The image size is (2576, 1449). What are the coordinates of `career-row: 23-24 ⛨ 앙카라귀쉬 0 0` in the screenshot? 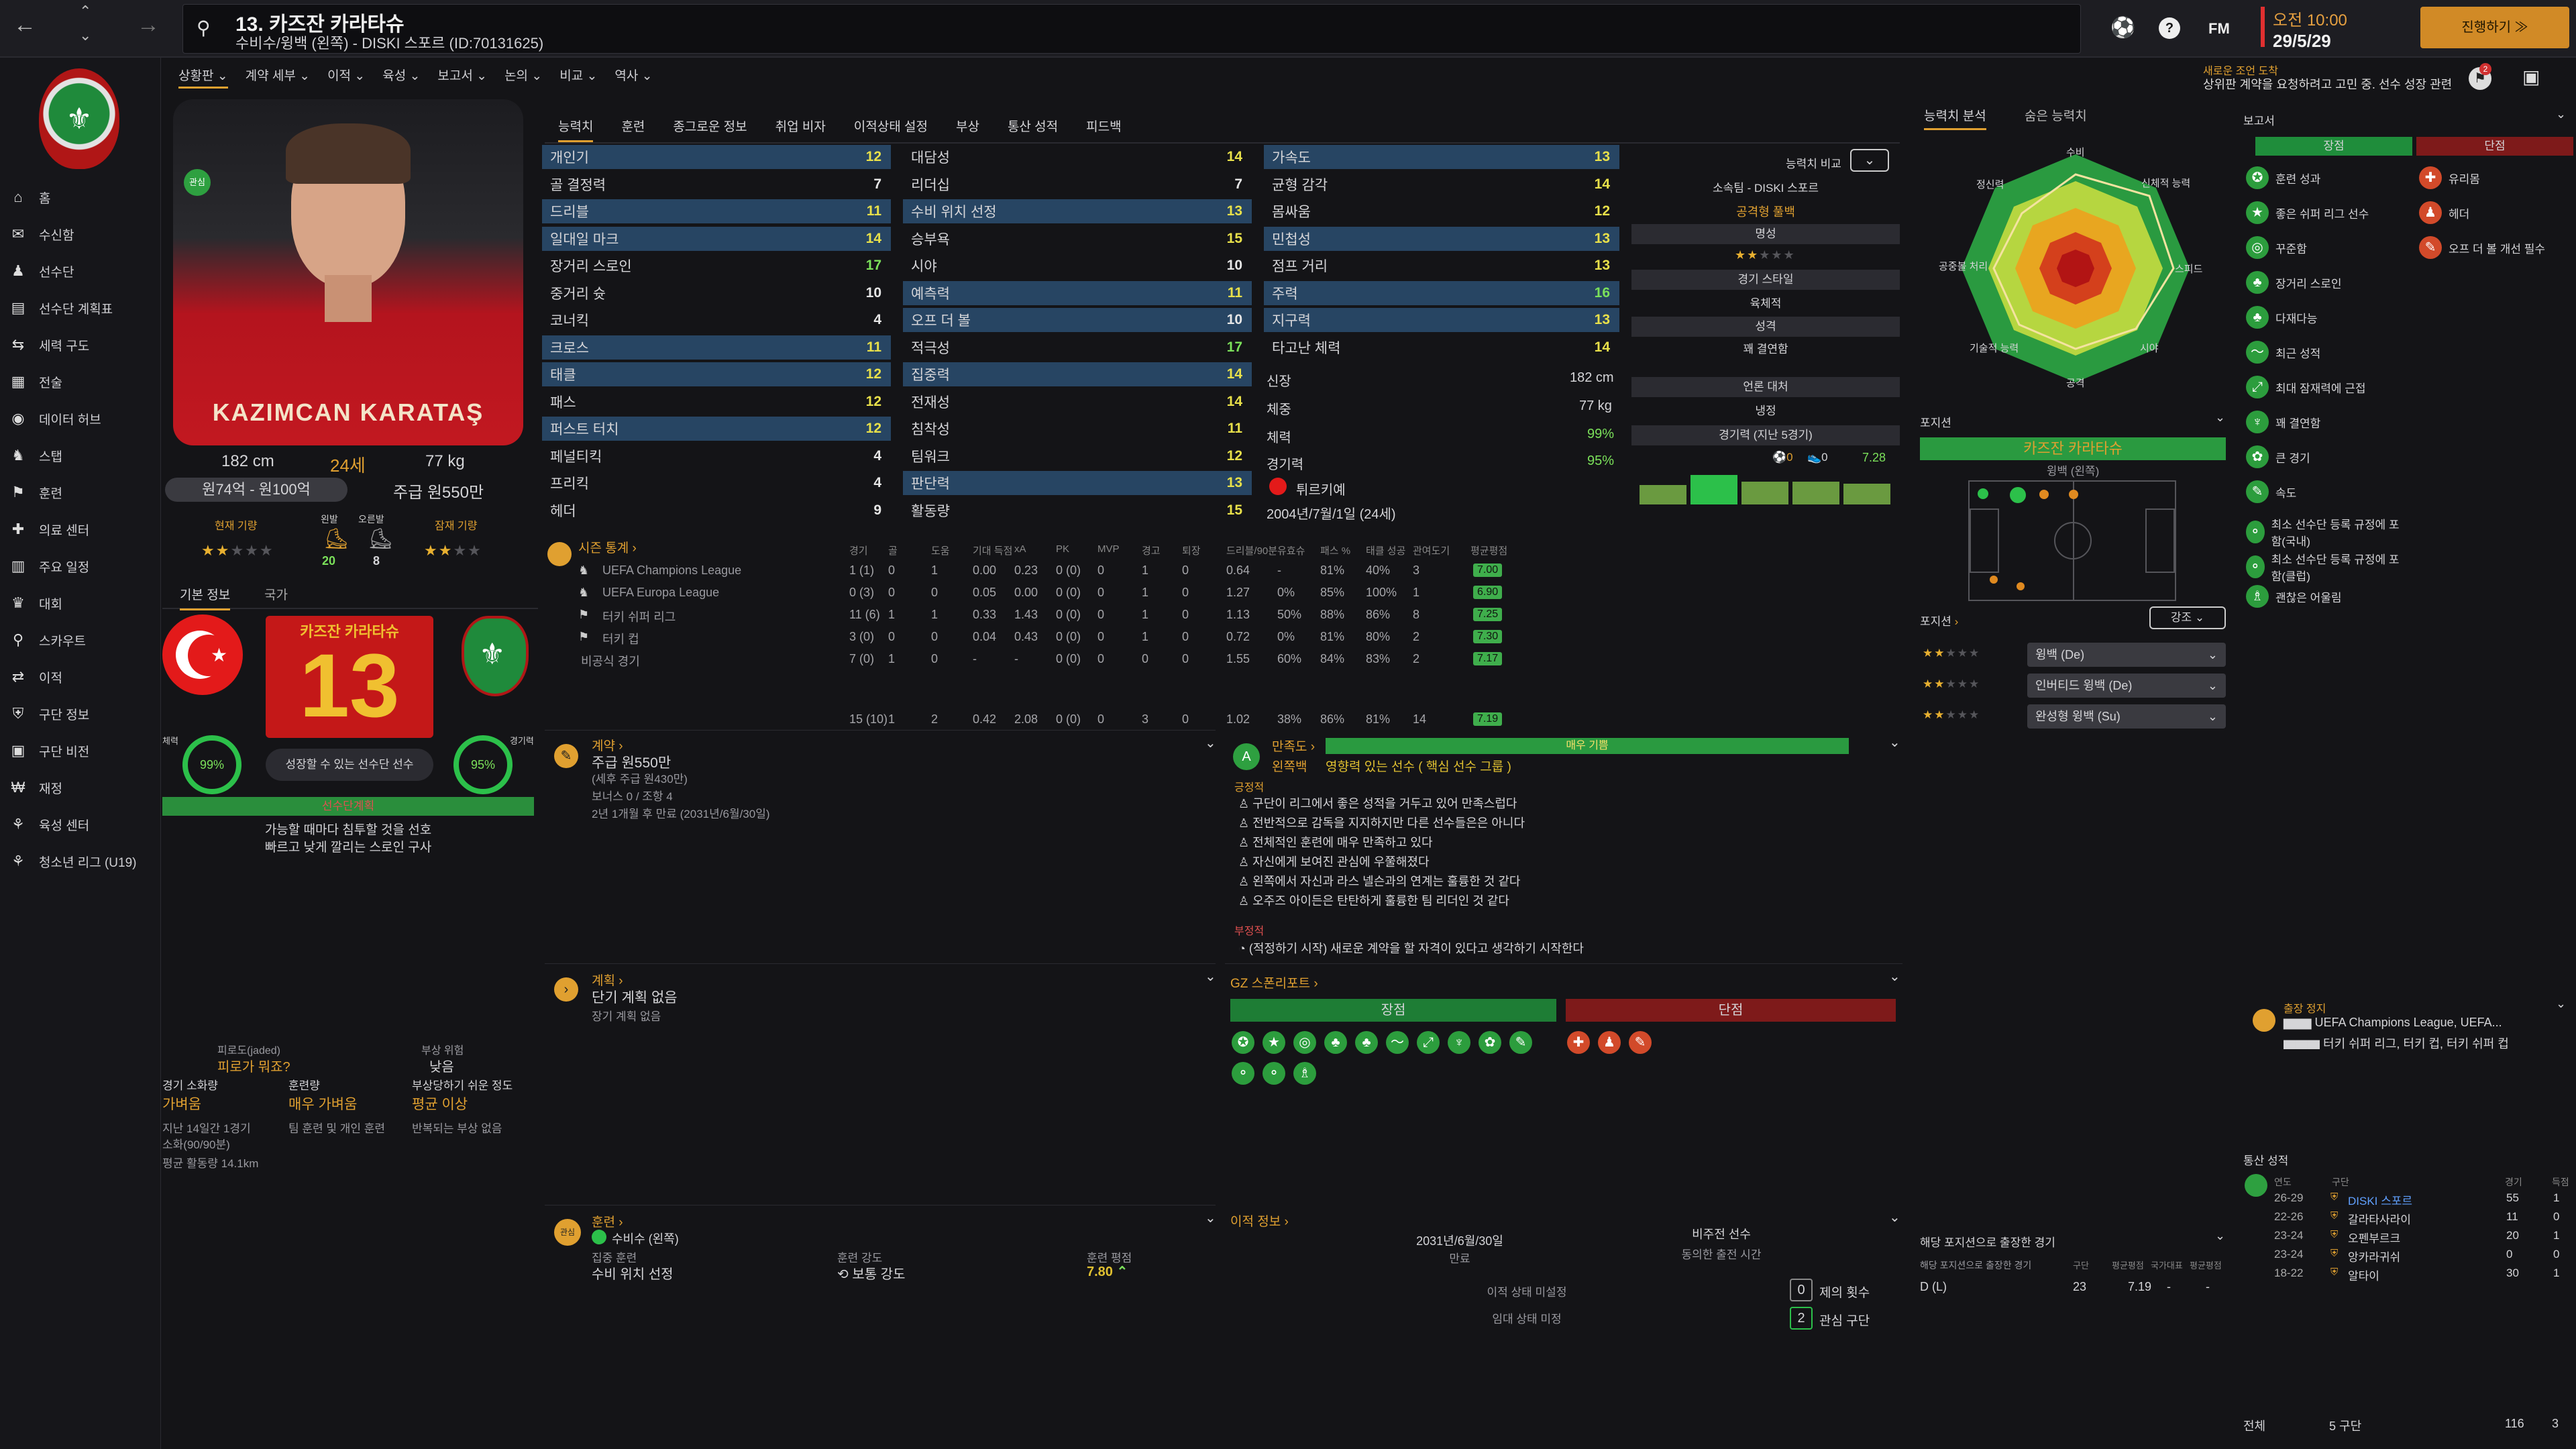 It's located at (2405, 1257).